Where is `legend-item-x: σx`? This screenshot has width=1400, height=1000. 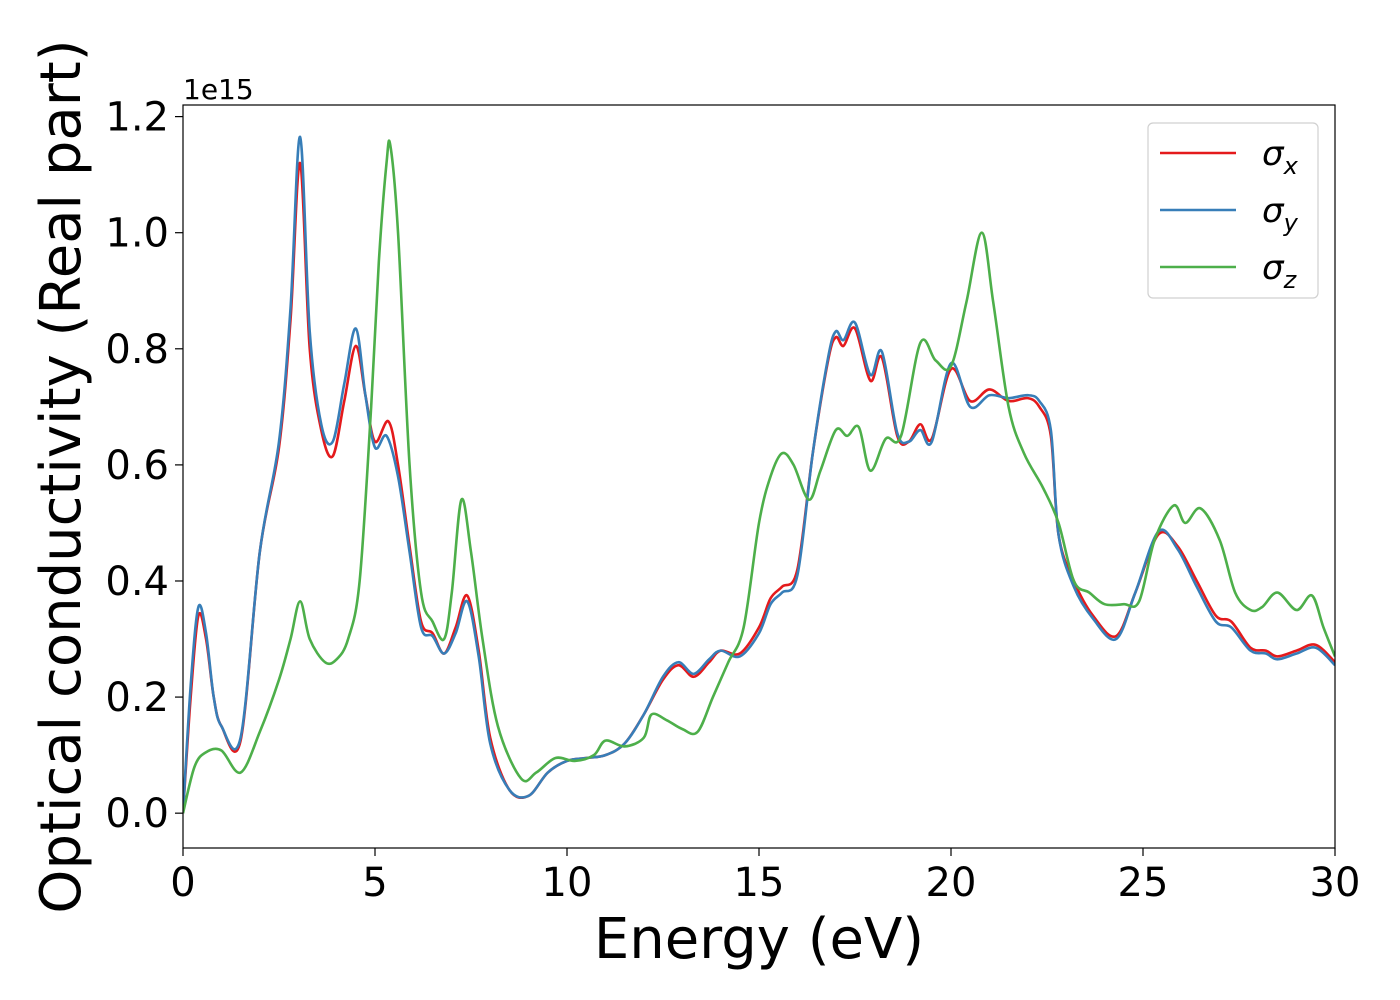
legend-item-x: σx is located at coordinates (1229, 157).